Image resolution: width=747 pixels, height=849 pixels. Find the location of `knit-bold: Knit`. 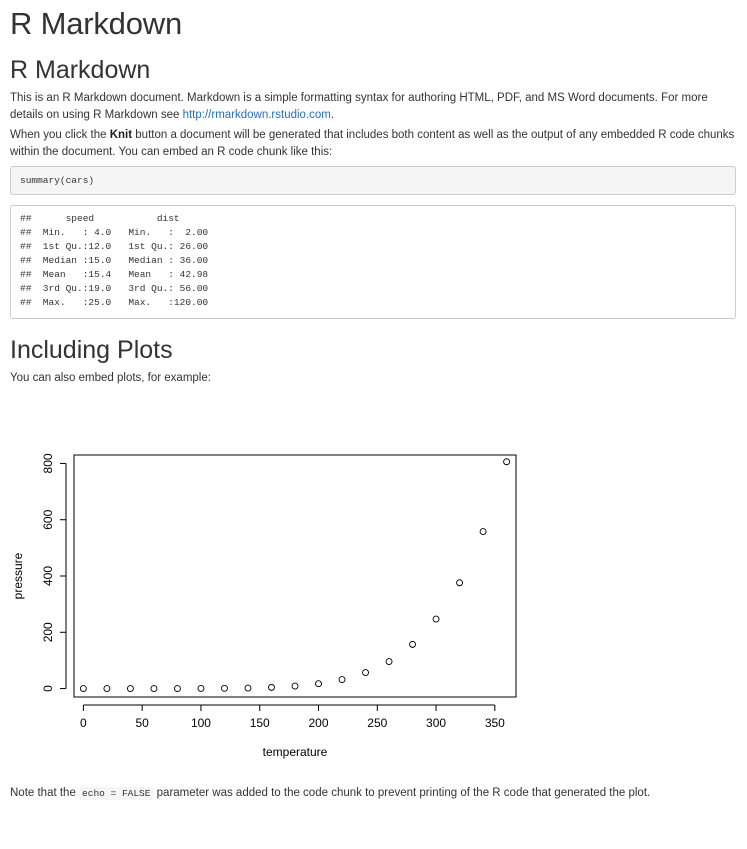

knit-bold: Knit is located at coordinates (121, 135).